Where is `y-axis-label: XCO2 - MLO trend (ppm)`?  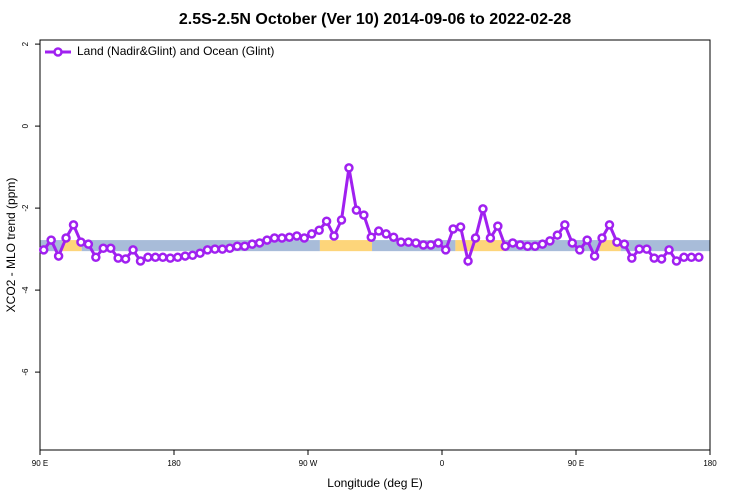
y-axis-label: XCO2 - MLO trend (ppm) is located at coordinates (11, 245).